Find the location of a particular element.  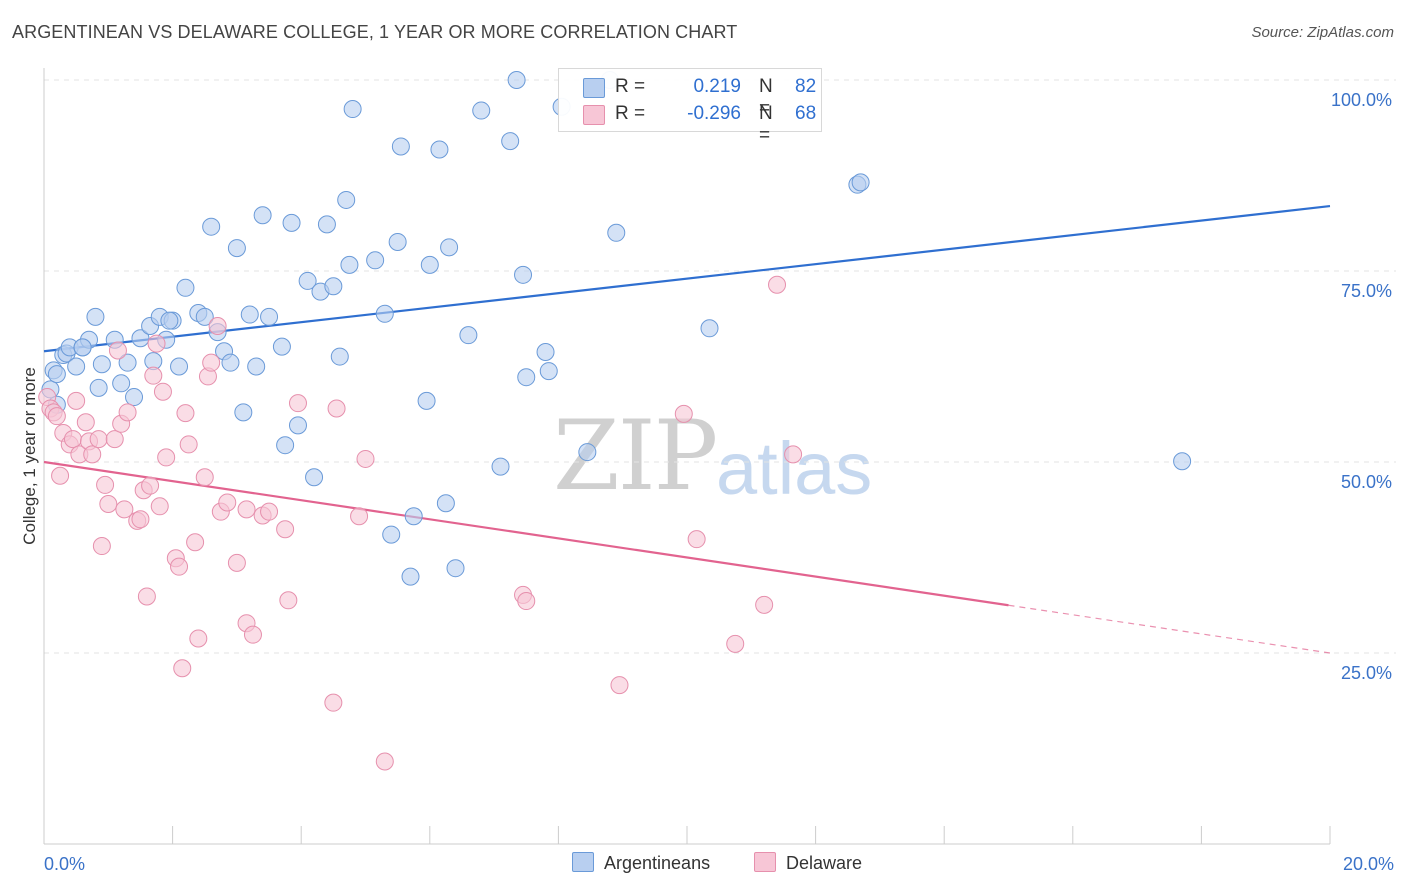

y-tick-label: 100.0% is located at coordinates (1361, 100).